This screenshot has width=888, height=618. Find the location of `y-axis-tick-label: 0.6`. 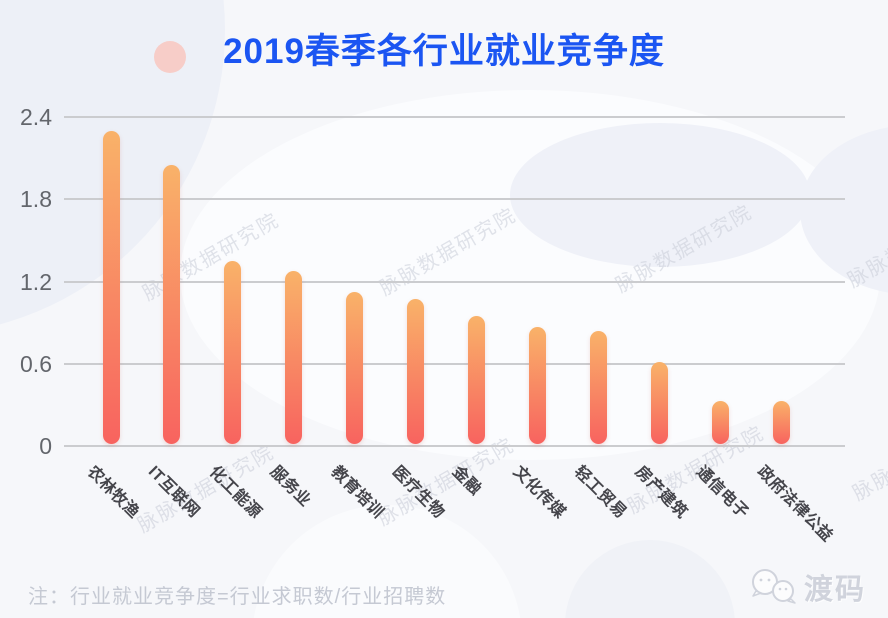

y-axis-tick-label: 0.6 is located at coordinates (36, 363).